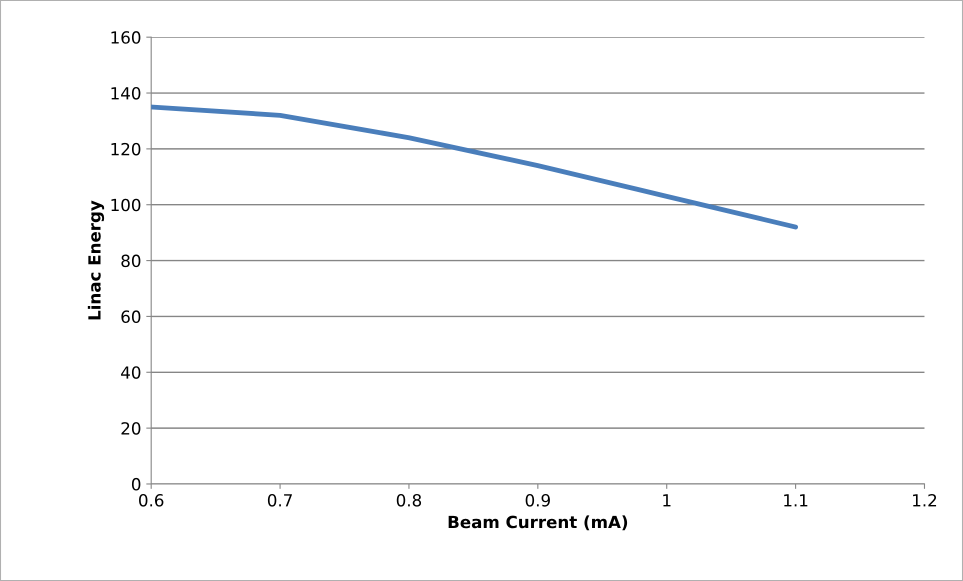 The height and width of the screenshot is (581, 963). Describe the element at coordinates (125, 37) in the screenshot. I see `y-tick-label: 160` at that location.